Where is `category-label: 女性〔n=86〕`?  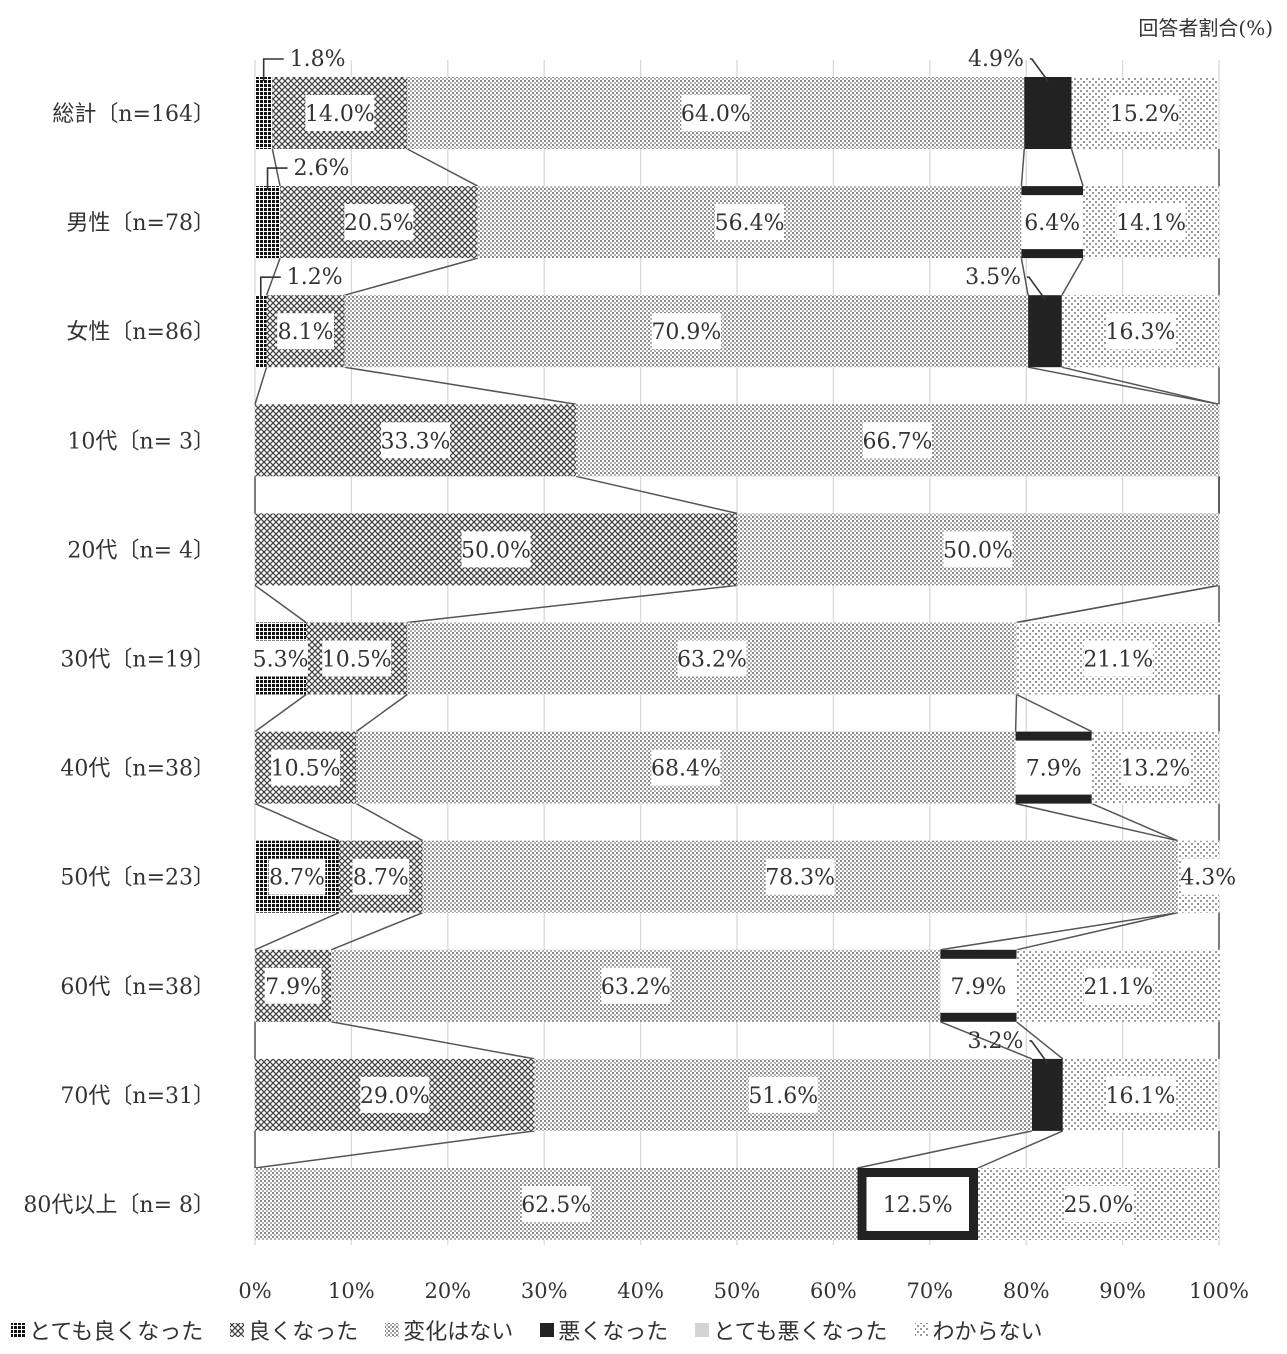 category-label: 女性〔n=86〕 is located at coordinates (140, 332).